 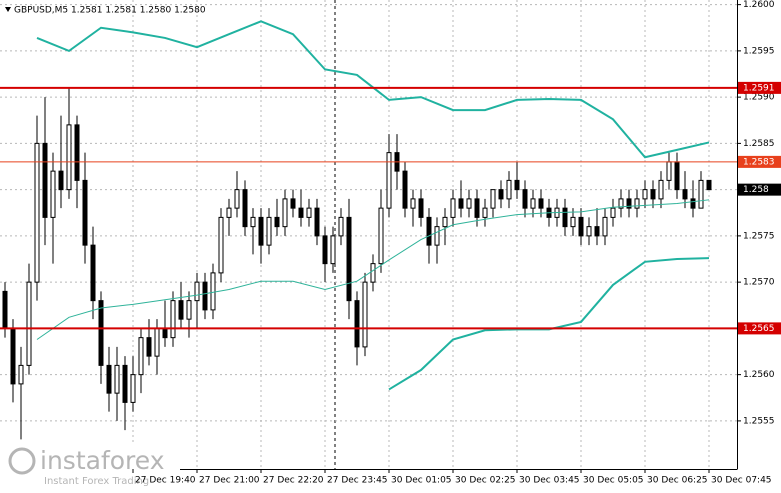 I want to click on logo-icon, so click(x=22, y=461).